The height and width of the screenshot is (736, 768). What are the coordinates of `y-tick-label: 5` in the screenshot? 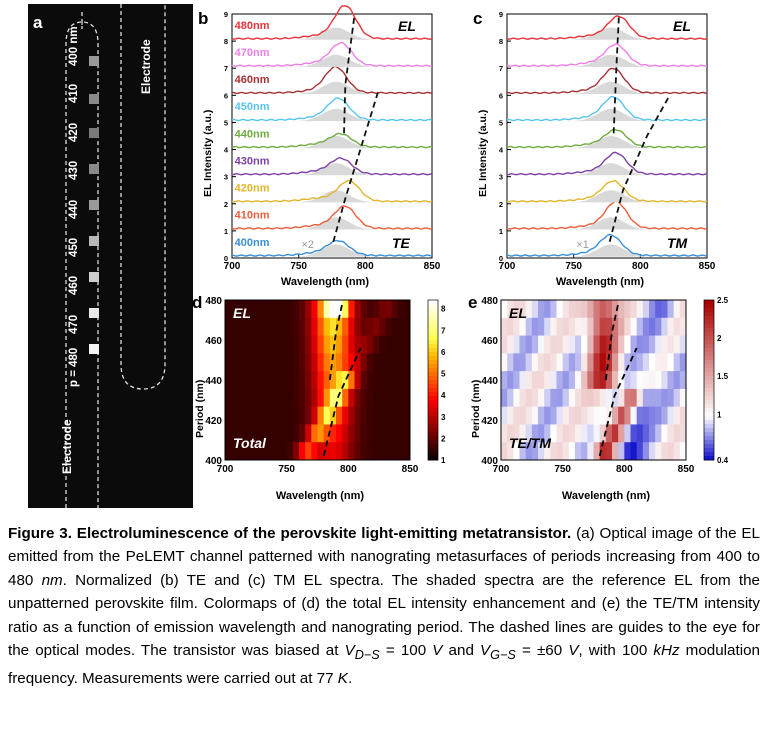 It's located at (501, 122).